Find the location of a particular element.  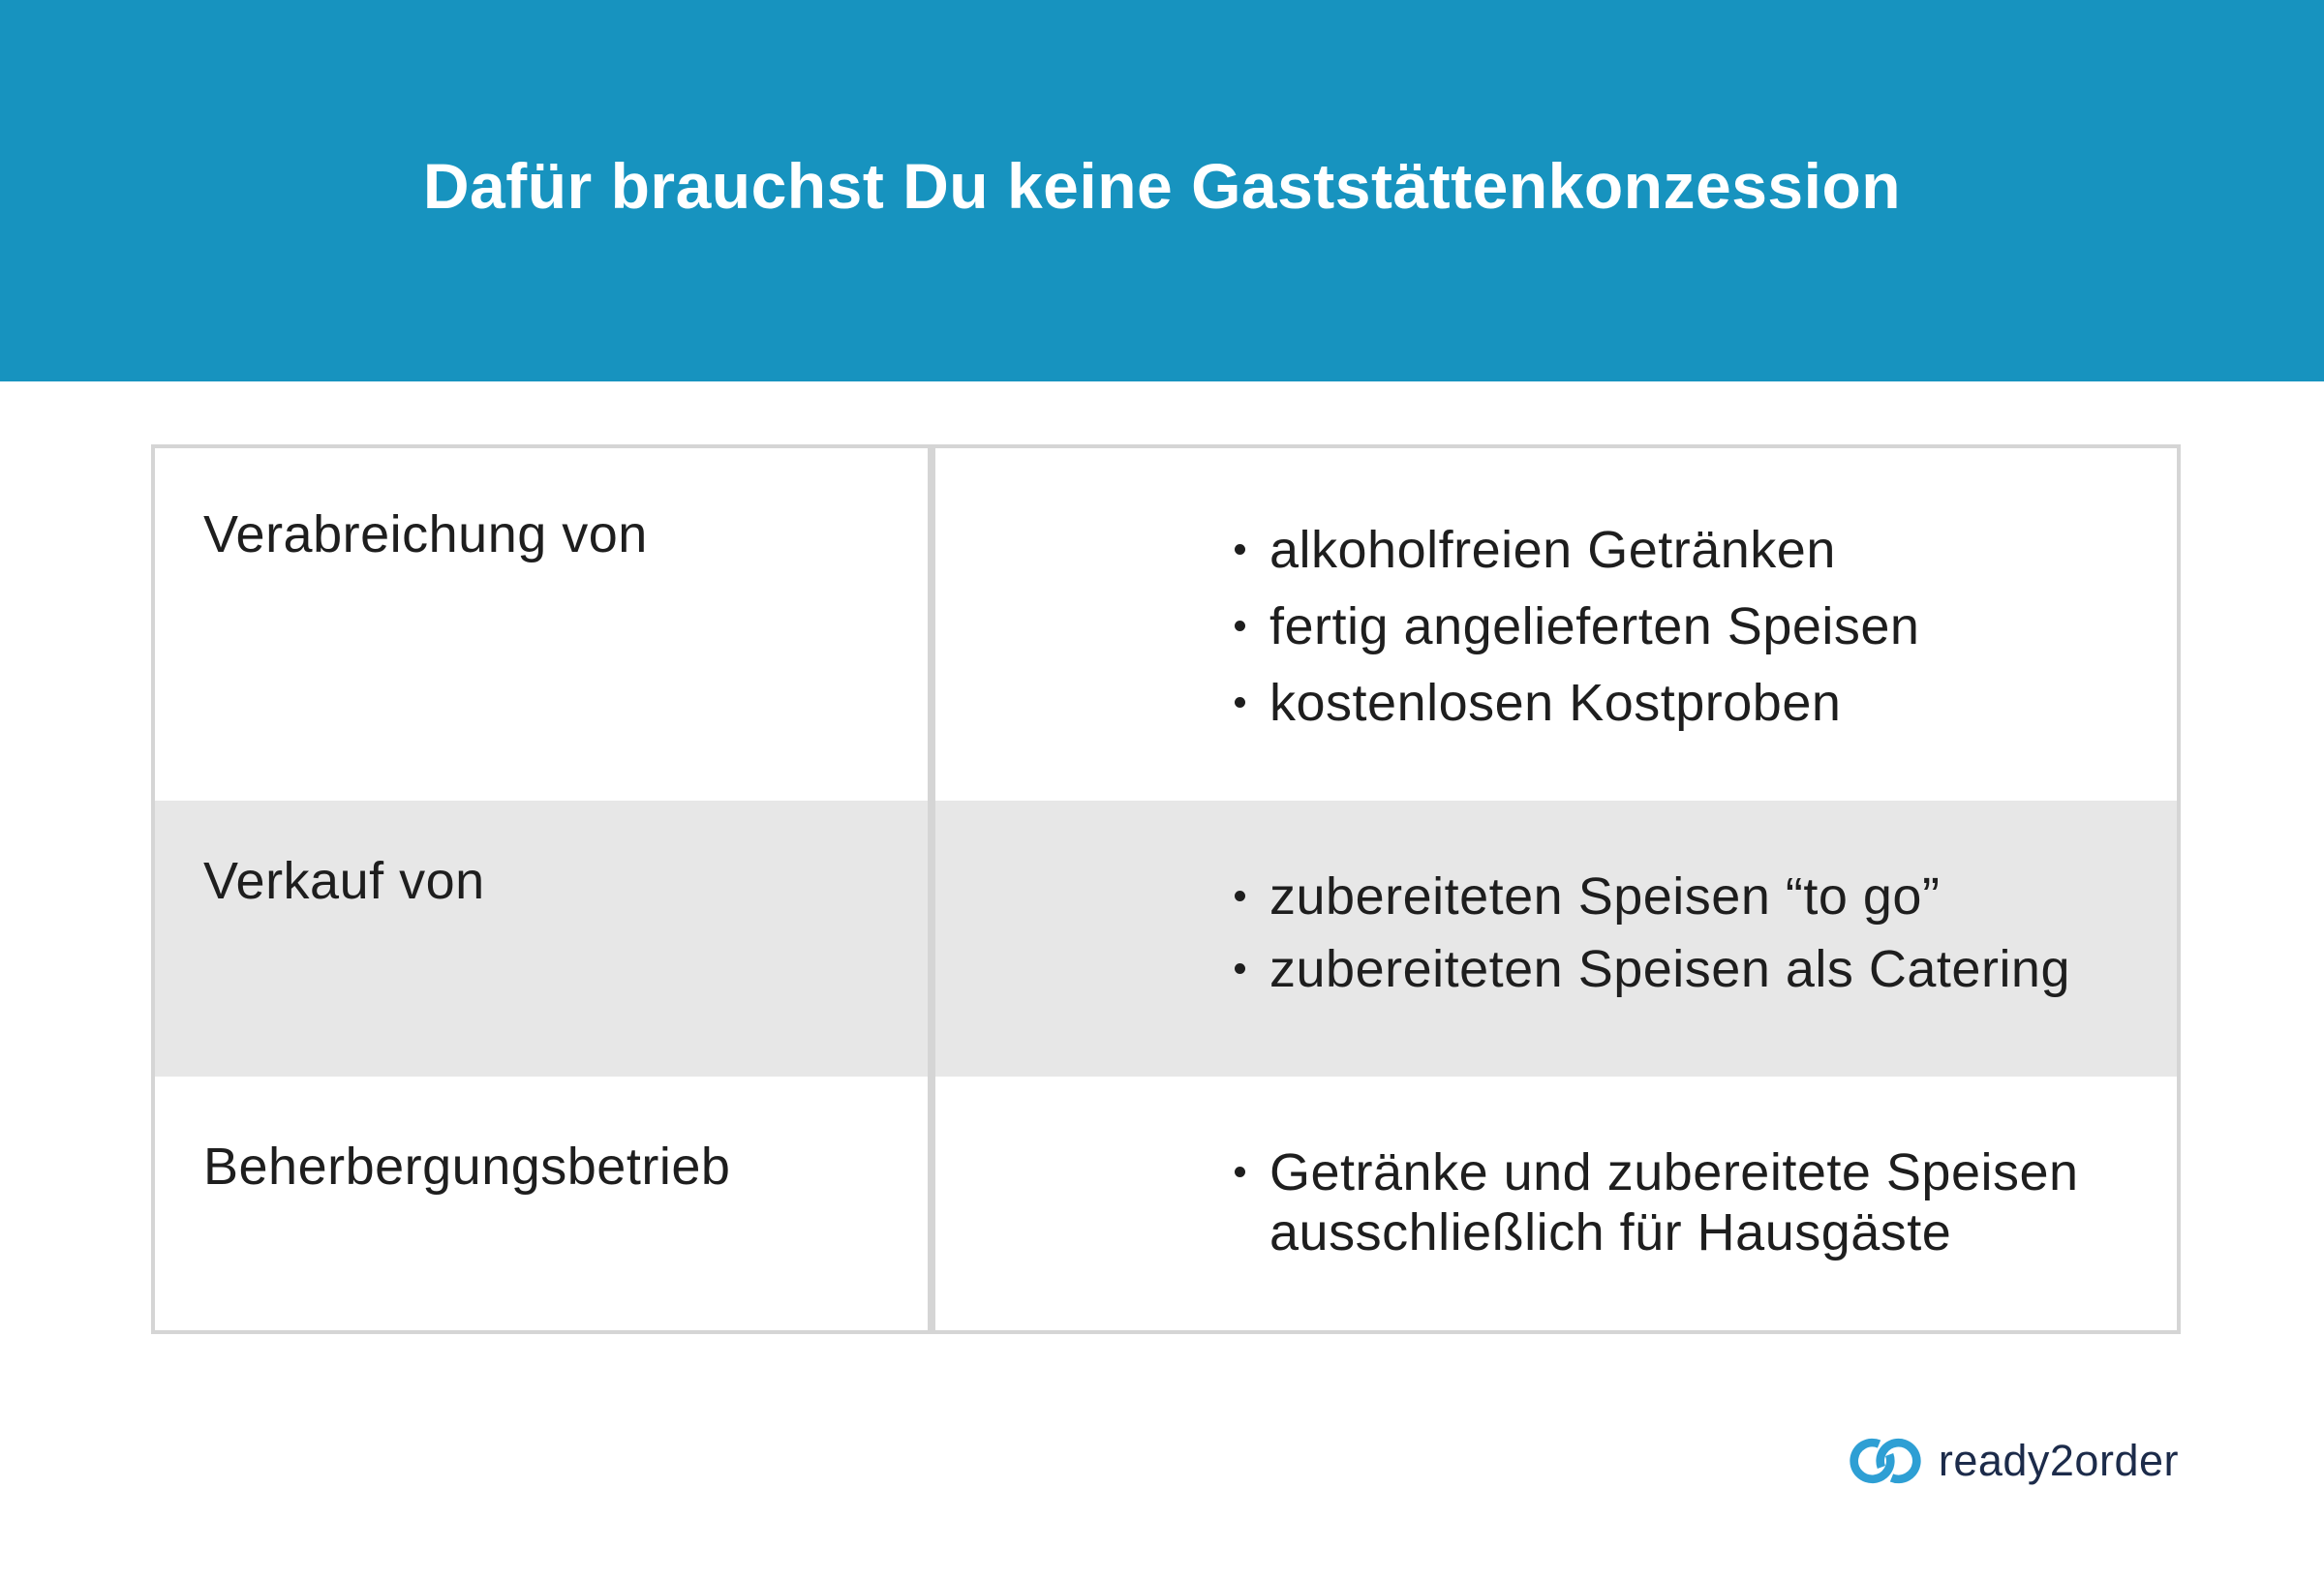

row-label-cell: Verkauf von is located at coordinates (545, 939).